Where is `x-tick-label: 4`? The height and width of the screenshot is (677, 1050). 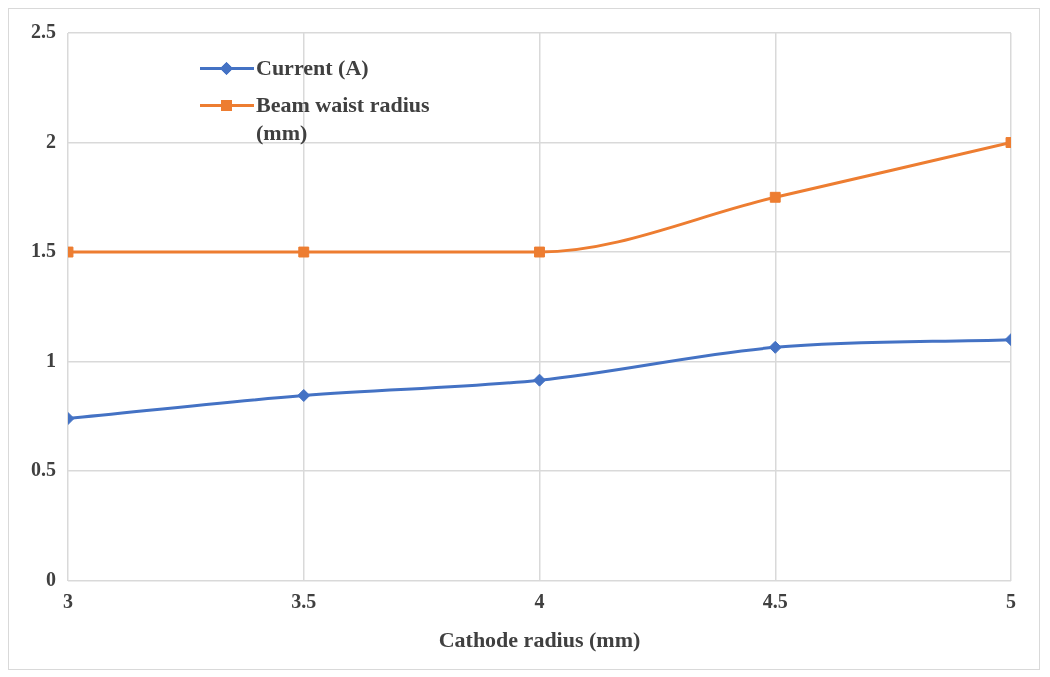 x-tick-label: 4 is located at coordinates (539, 600).